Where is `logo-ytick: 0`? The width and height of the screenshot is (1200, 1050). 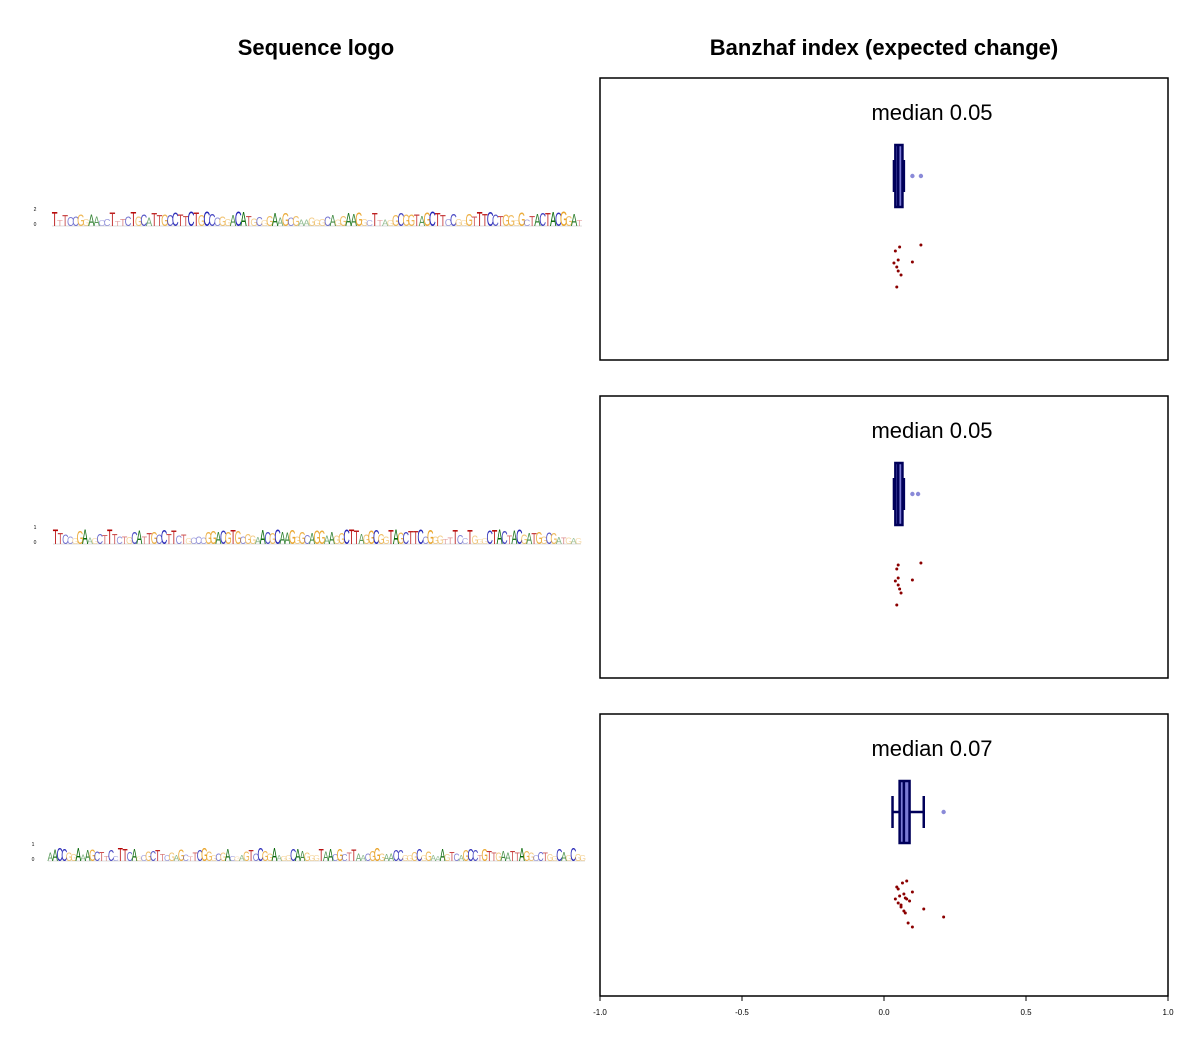 logo-ytick: 0 is located at coordinates (33, 860).